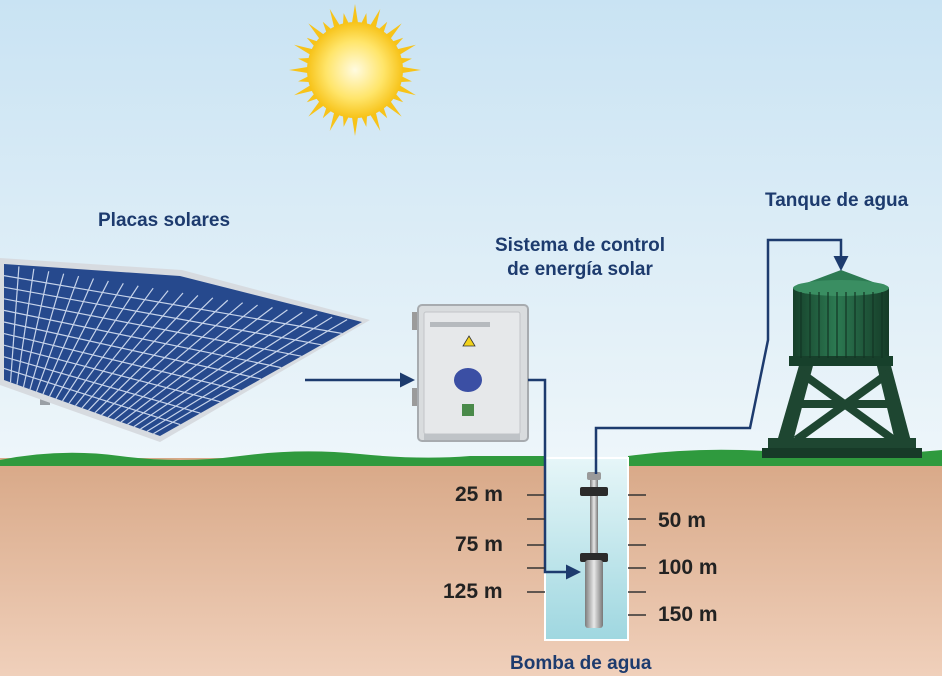 The width and height of the screenshot is (942, 676). Describe the element at coordinates (682, 520) in the screenshot. I see `depth-label-right-1: 50 m` at that location.